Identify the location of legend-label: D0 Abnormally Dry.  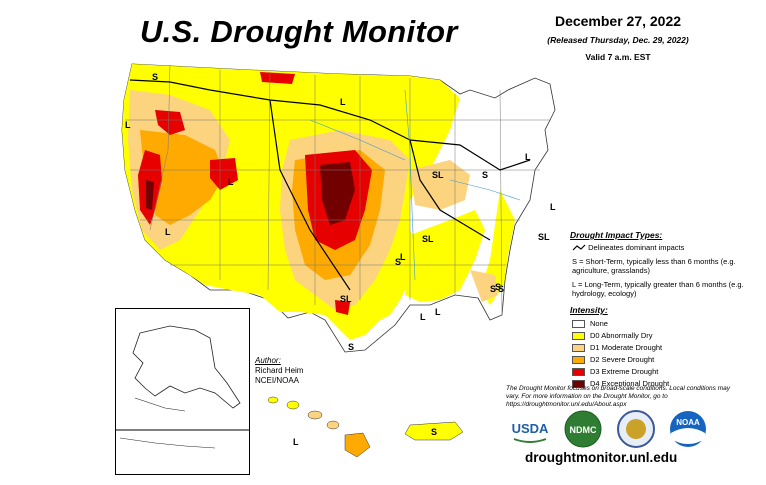
(621, 335).